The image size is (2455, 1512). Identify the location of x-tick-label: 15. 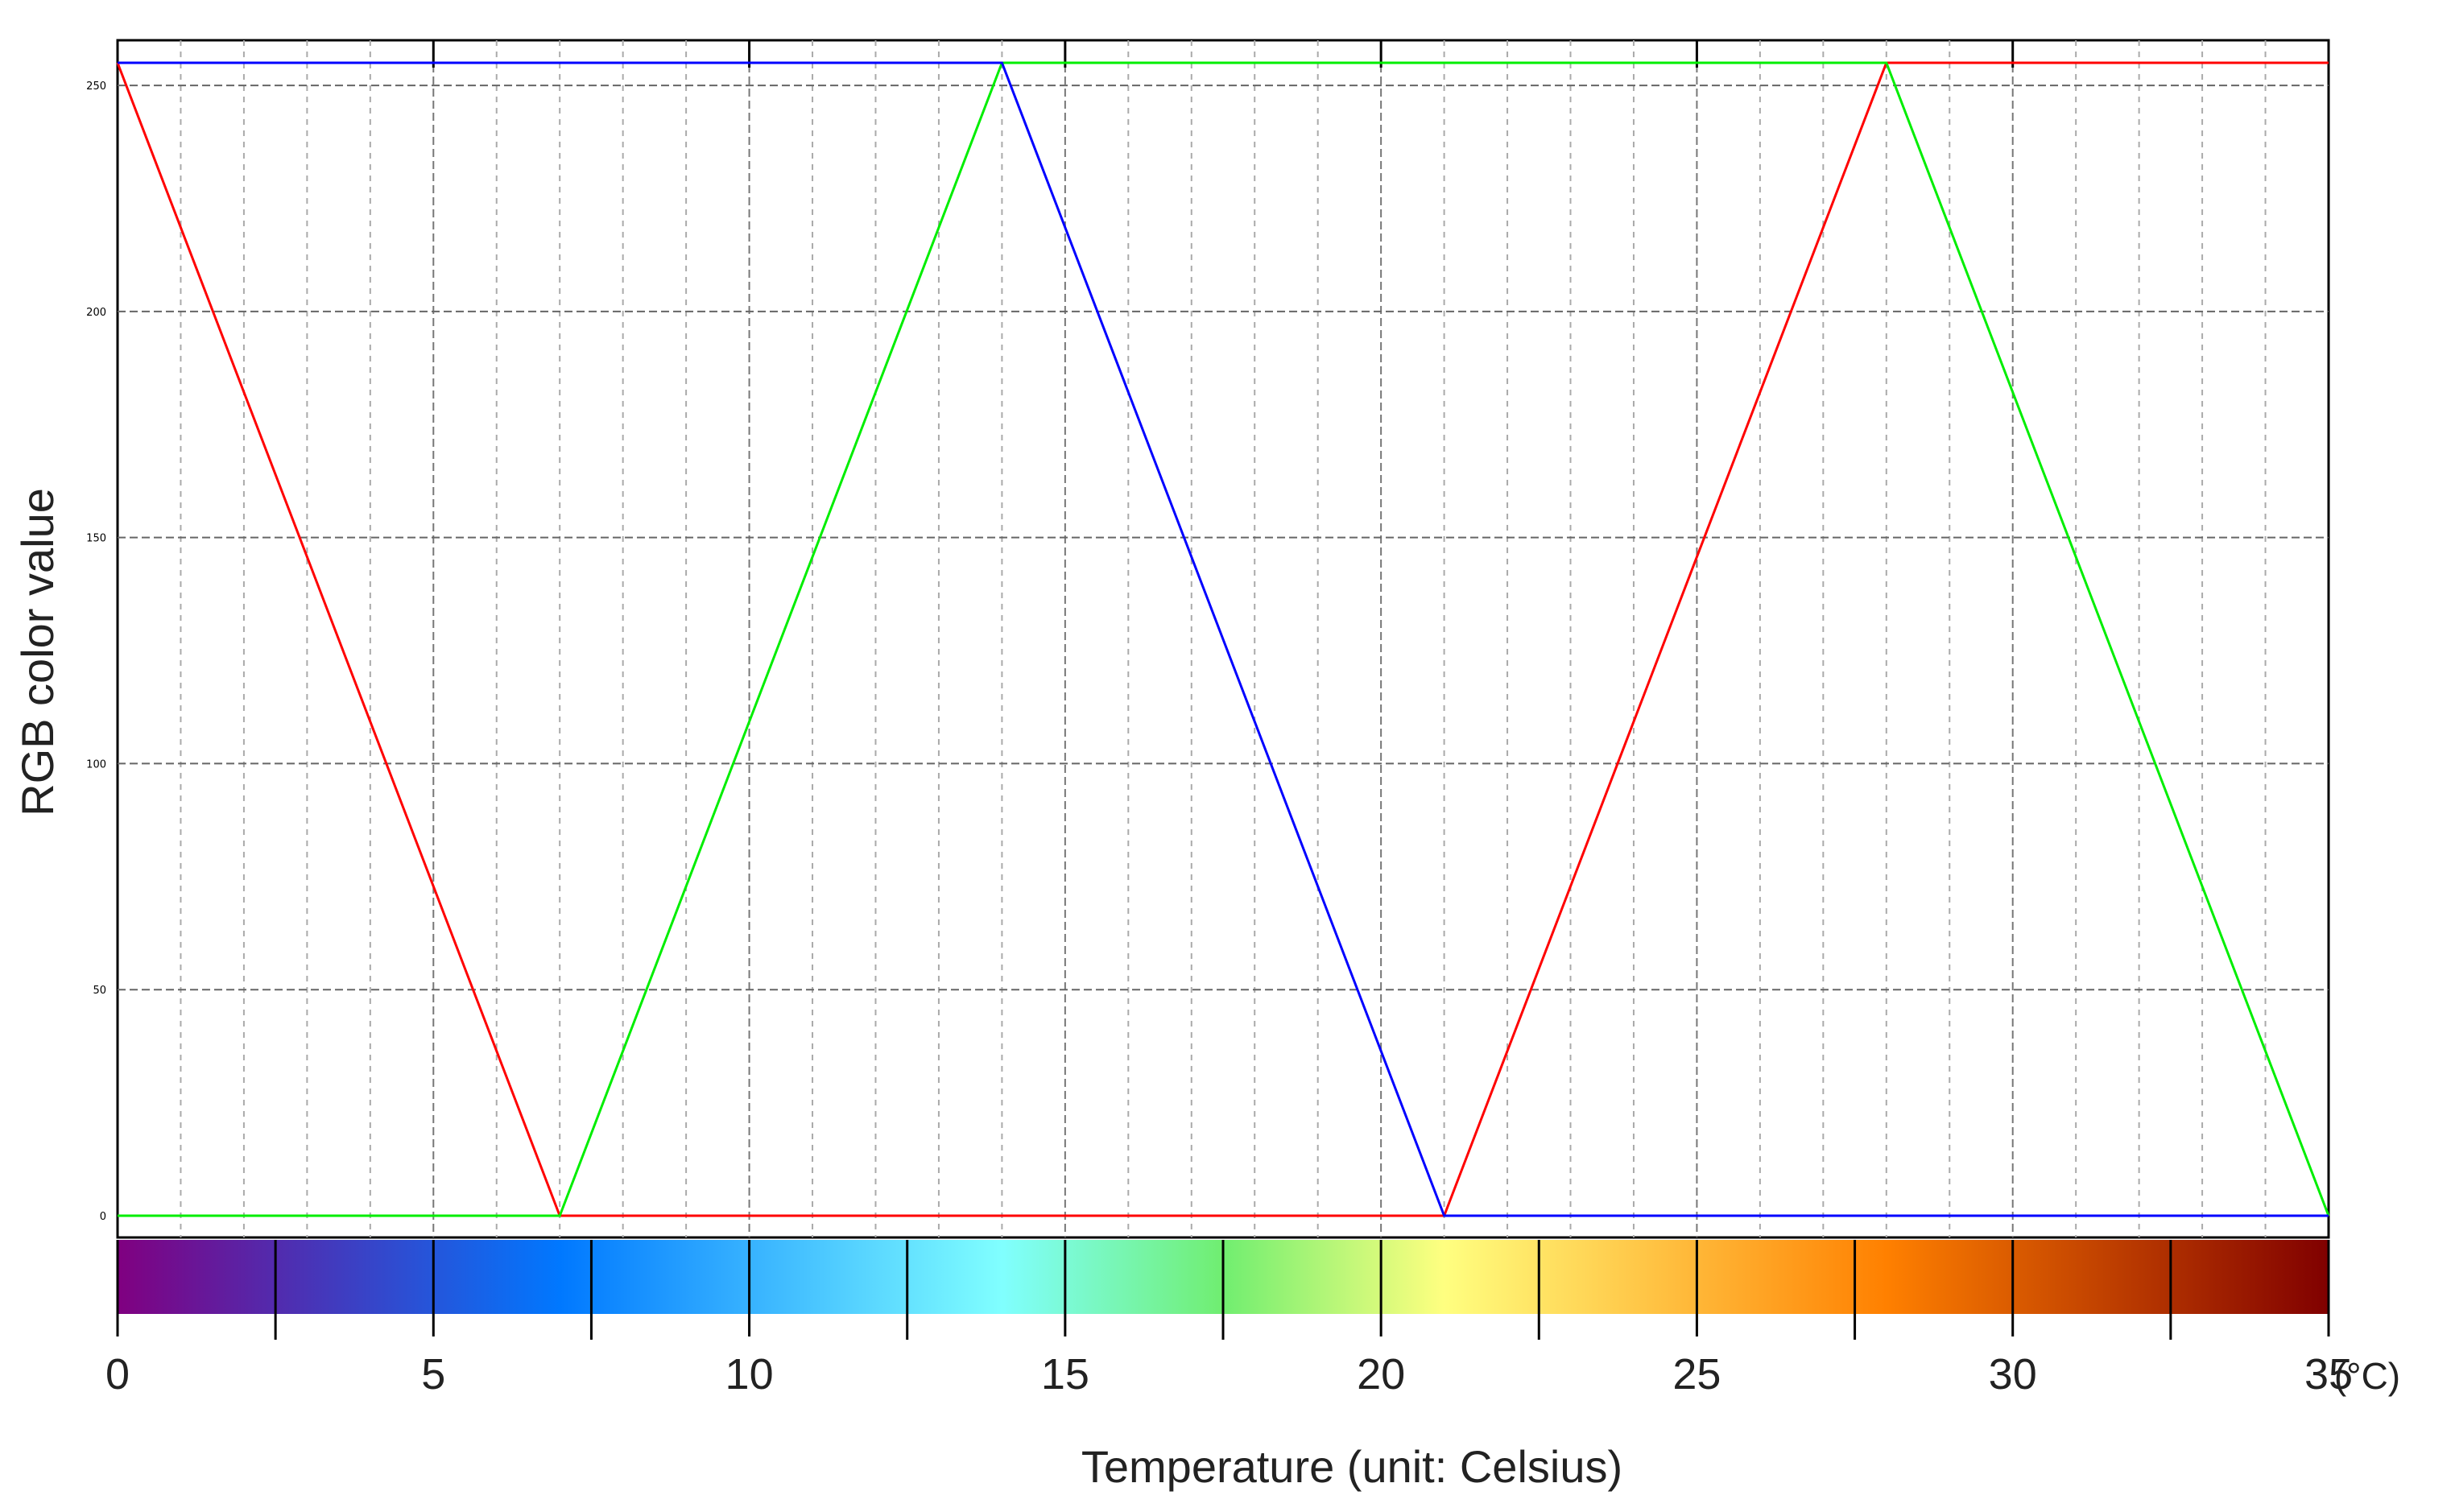
(1065, 1374).